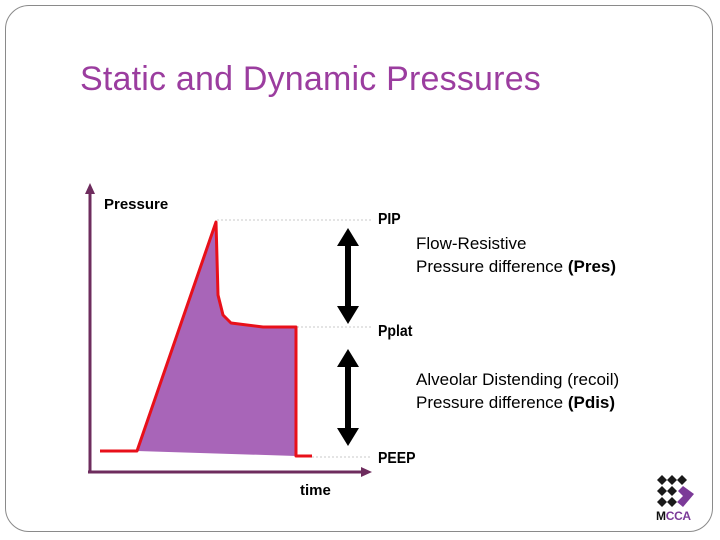 The width and height of the screenshot is (720, 540). What do you see at coordinates (675, 491) in the screenshot?
I see `logo-diamond-grid-icon` at bounding box center [675, 491].